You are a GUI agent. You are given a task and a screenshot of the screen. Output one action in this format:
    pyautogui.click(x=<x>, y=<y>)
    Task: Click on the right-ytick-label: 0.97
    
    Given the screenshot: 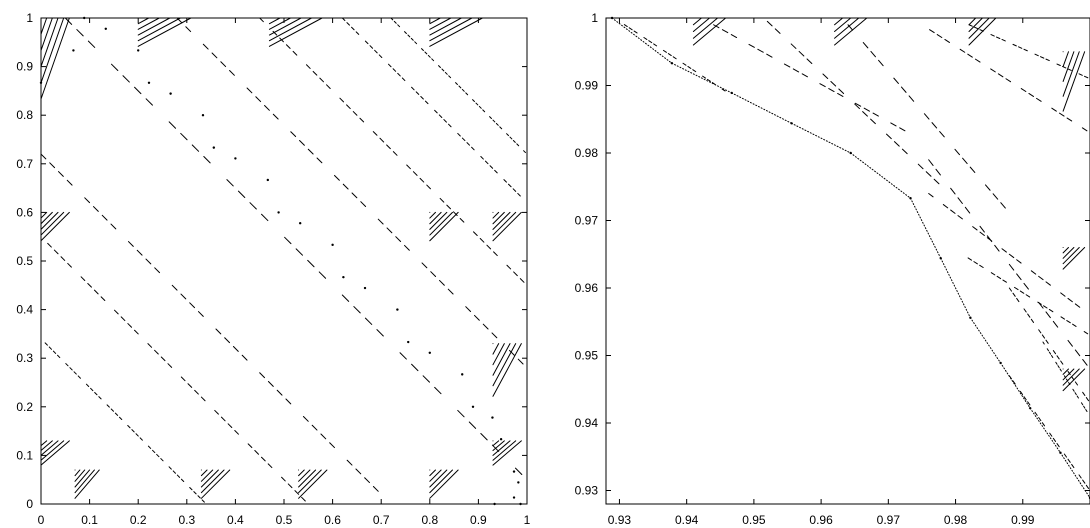 What is the action you would take?
    pyautogui.click(x=587, y=221)
    